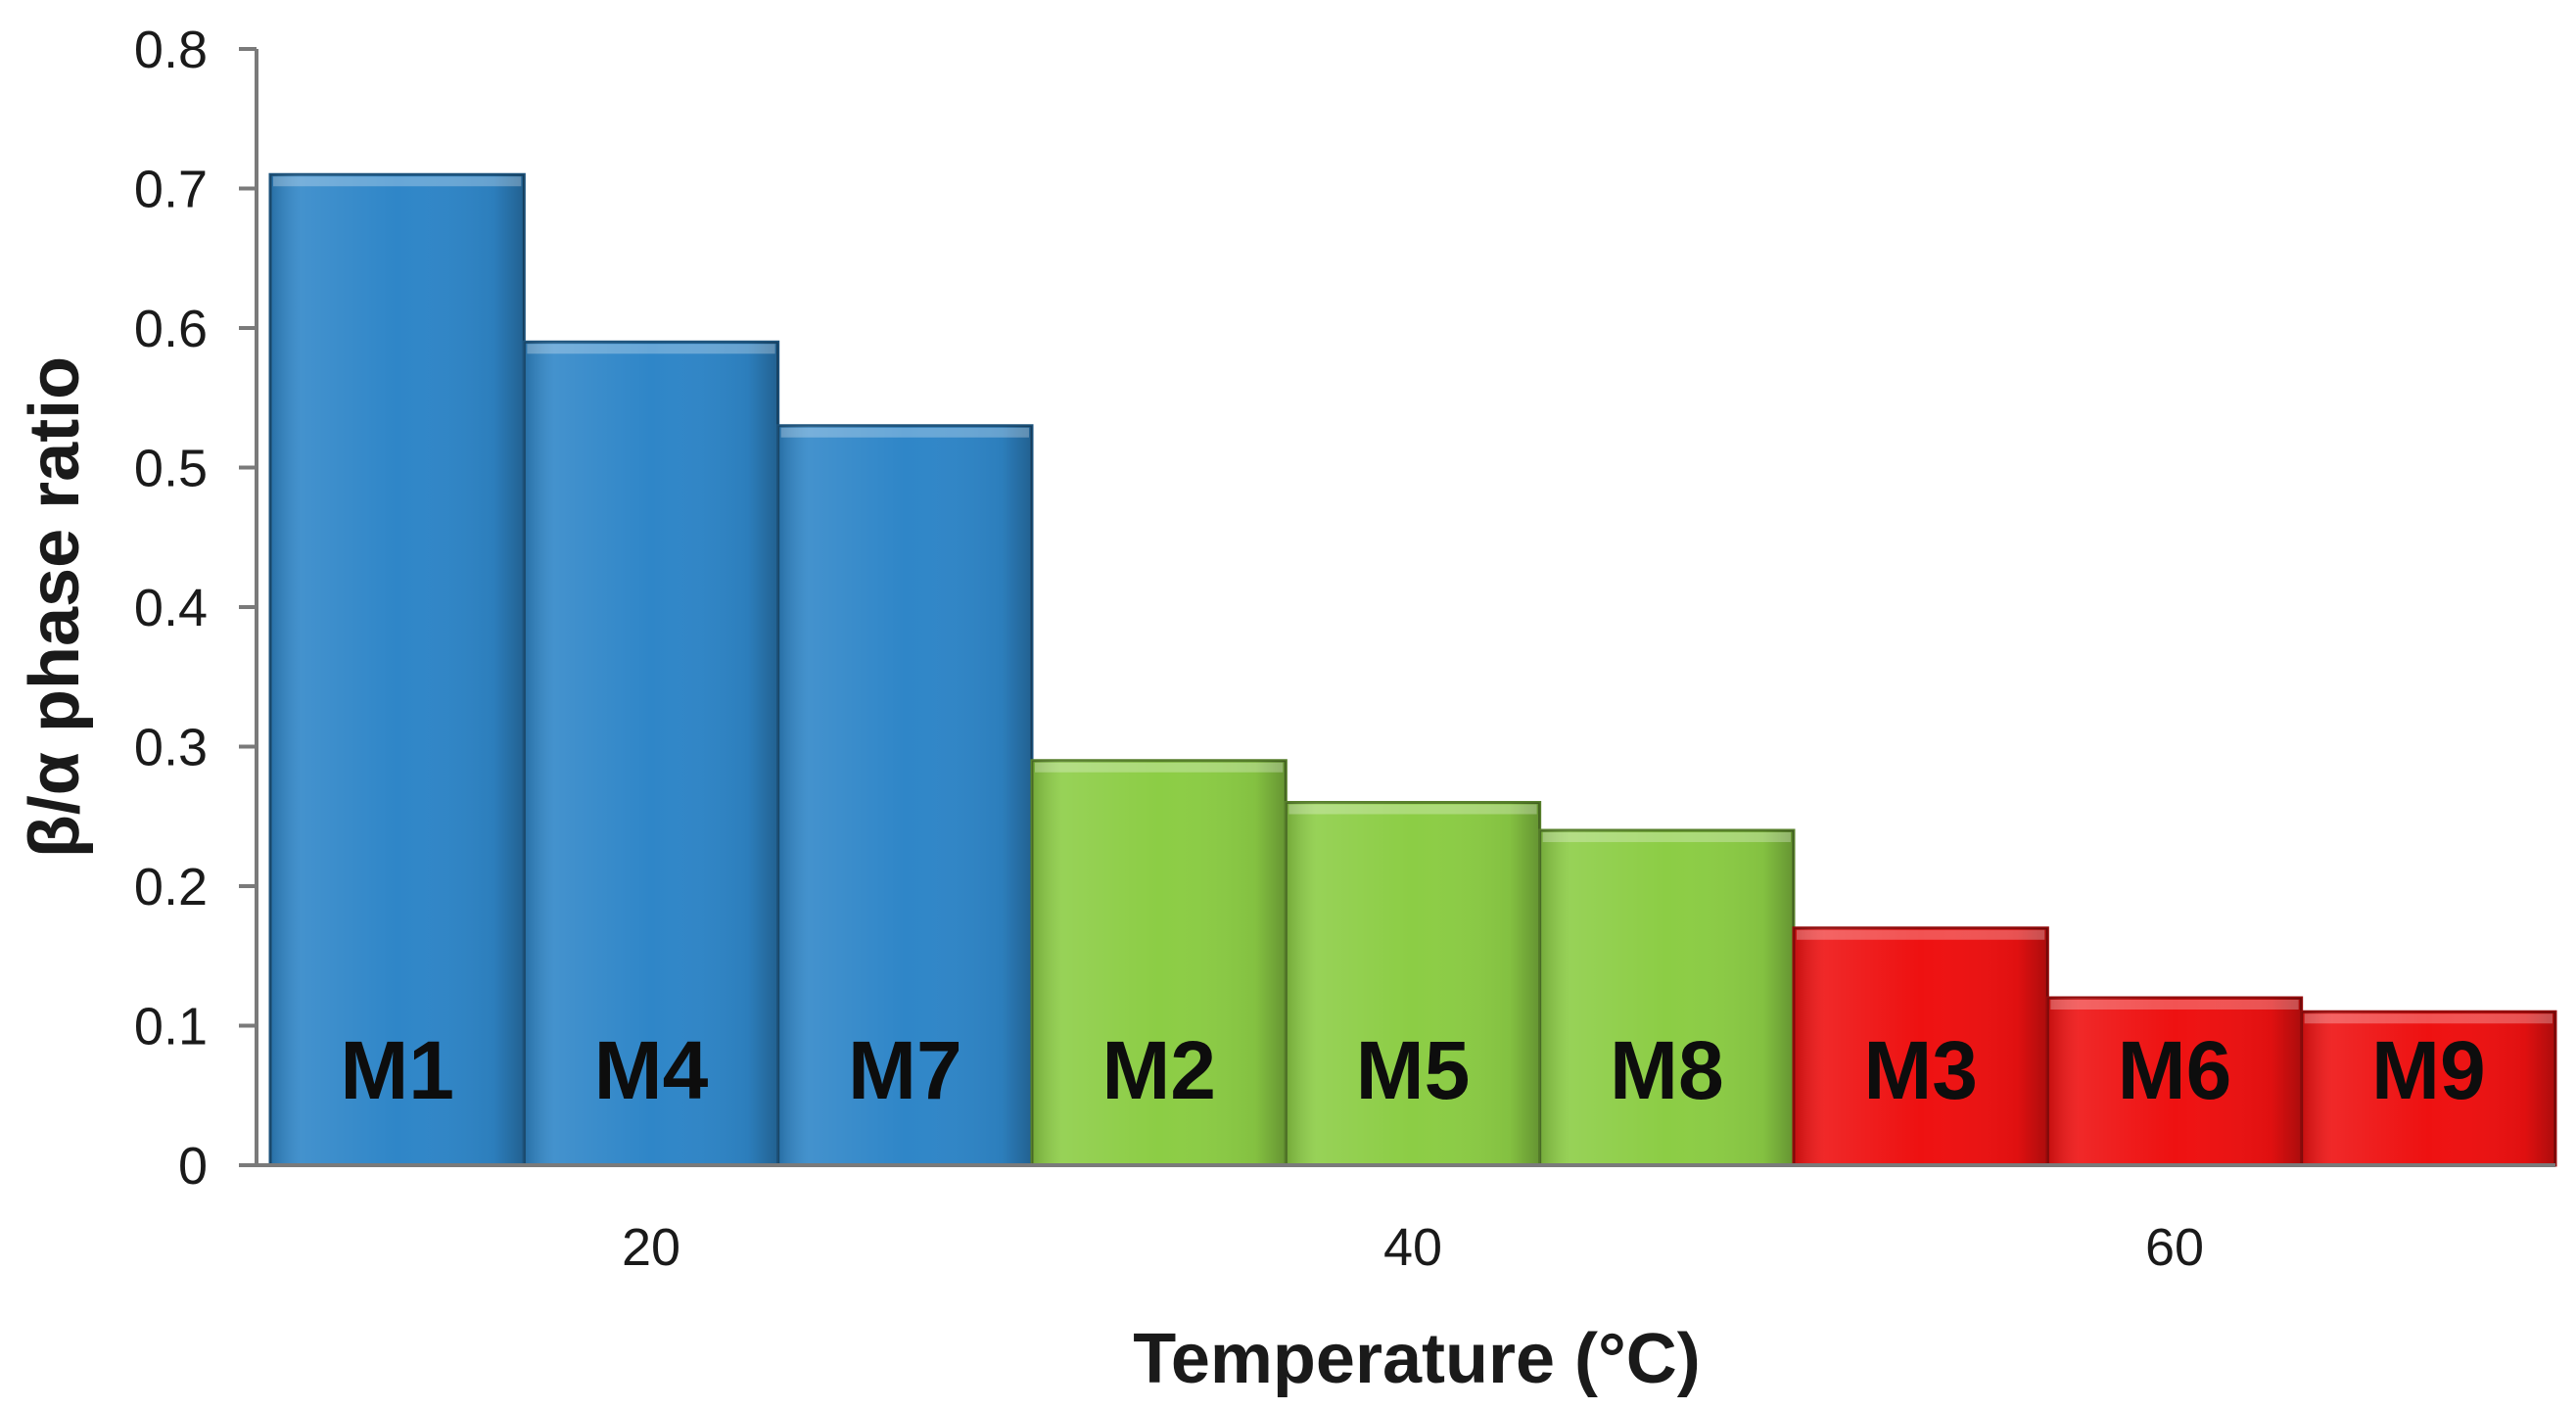 The height and width of the screenshot is (1410, 2576). What do you see at coordinates (905, 1070) in the screenshot?
I see `bar-label: M7` at bounding box center [905, 1070].